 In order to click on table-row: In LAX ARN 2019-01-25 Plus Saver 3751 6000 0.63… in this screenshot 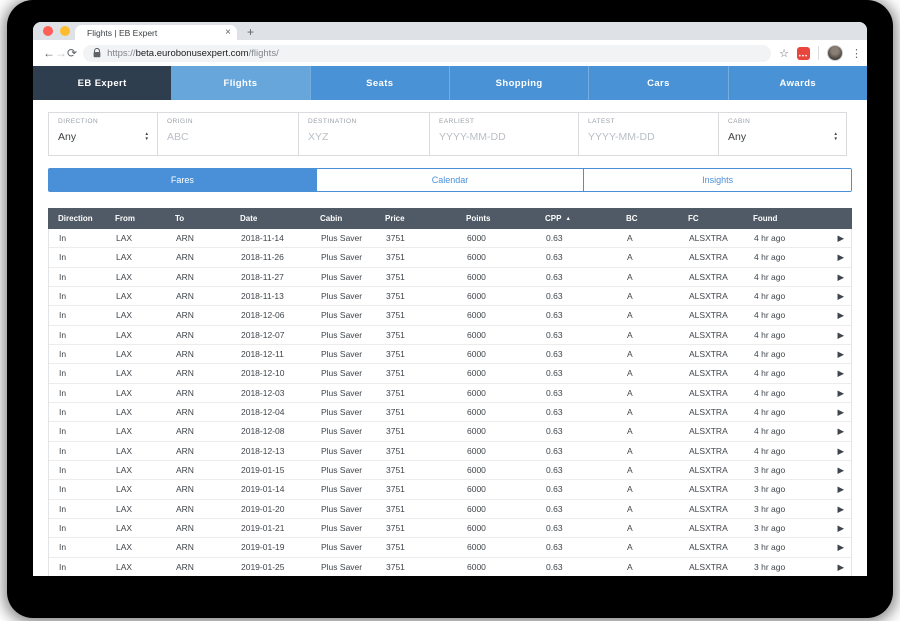, I will do `click(450, 566)`.